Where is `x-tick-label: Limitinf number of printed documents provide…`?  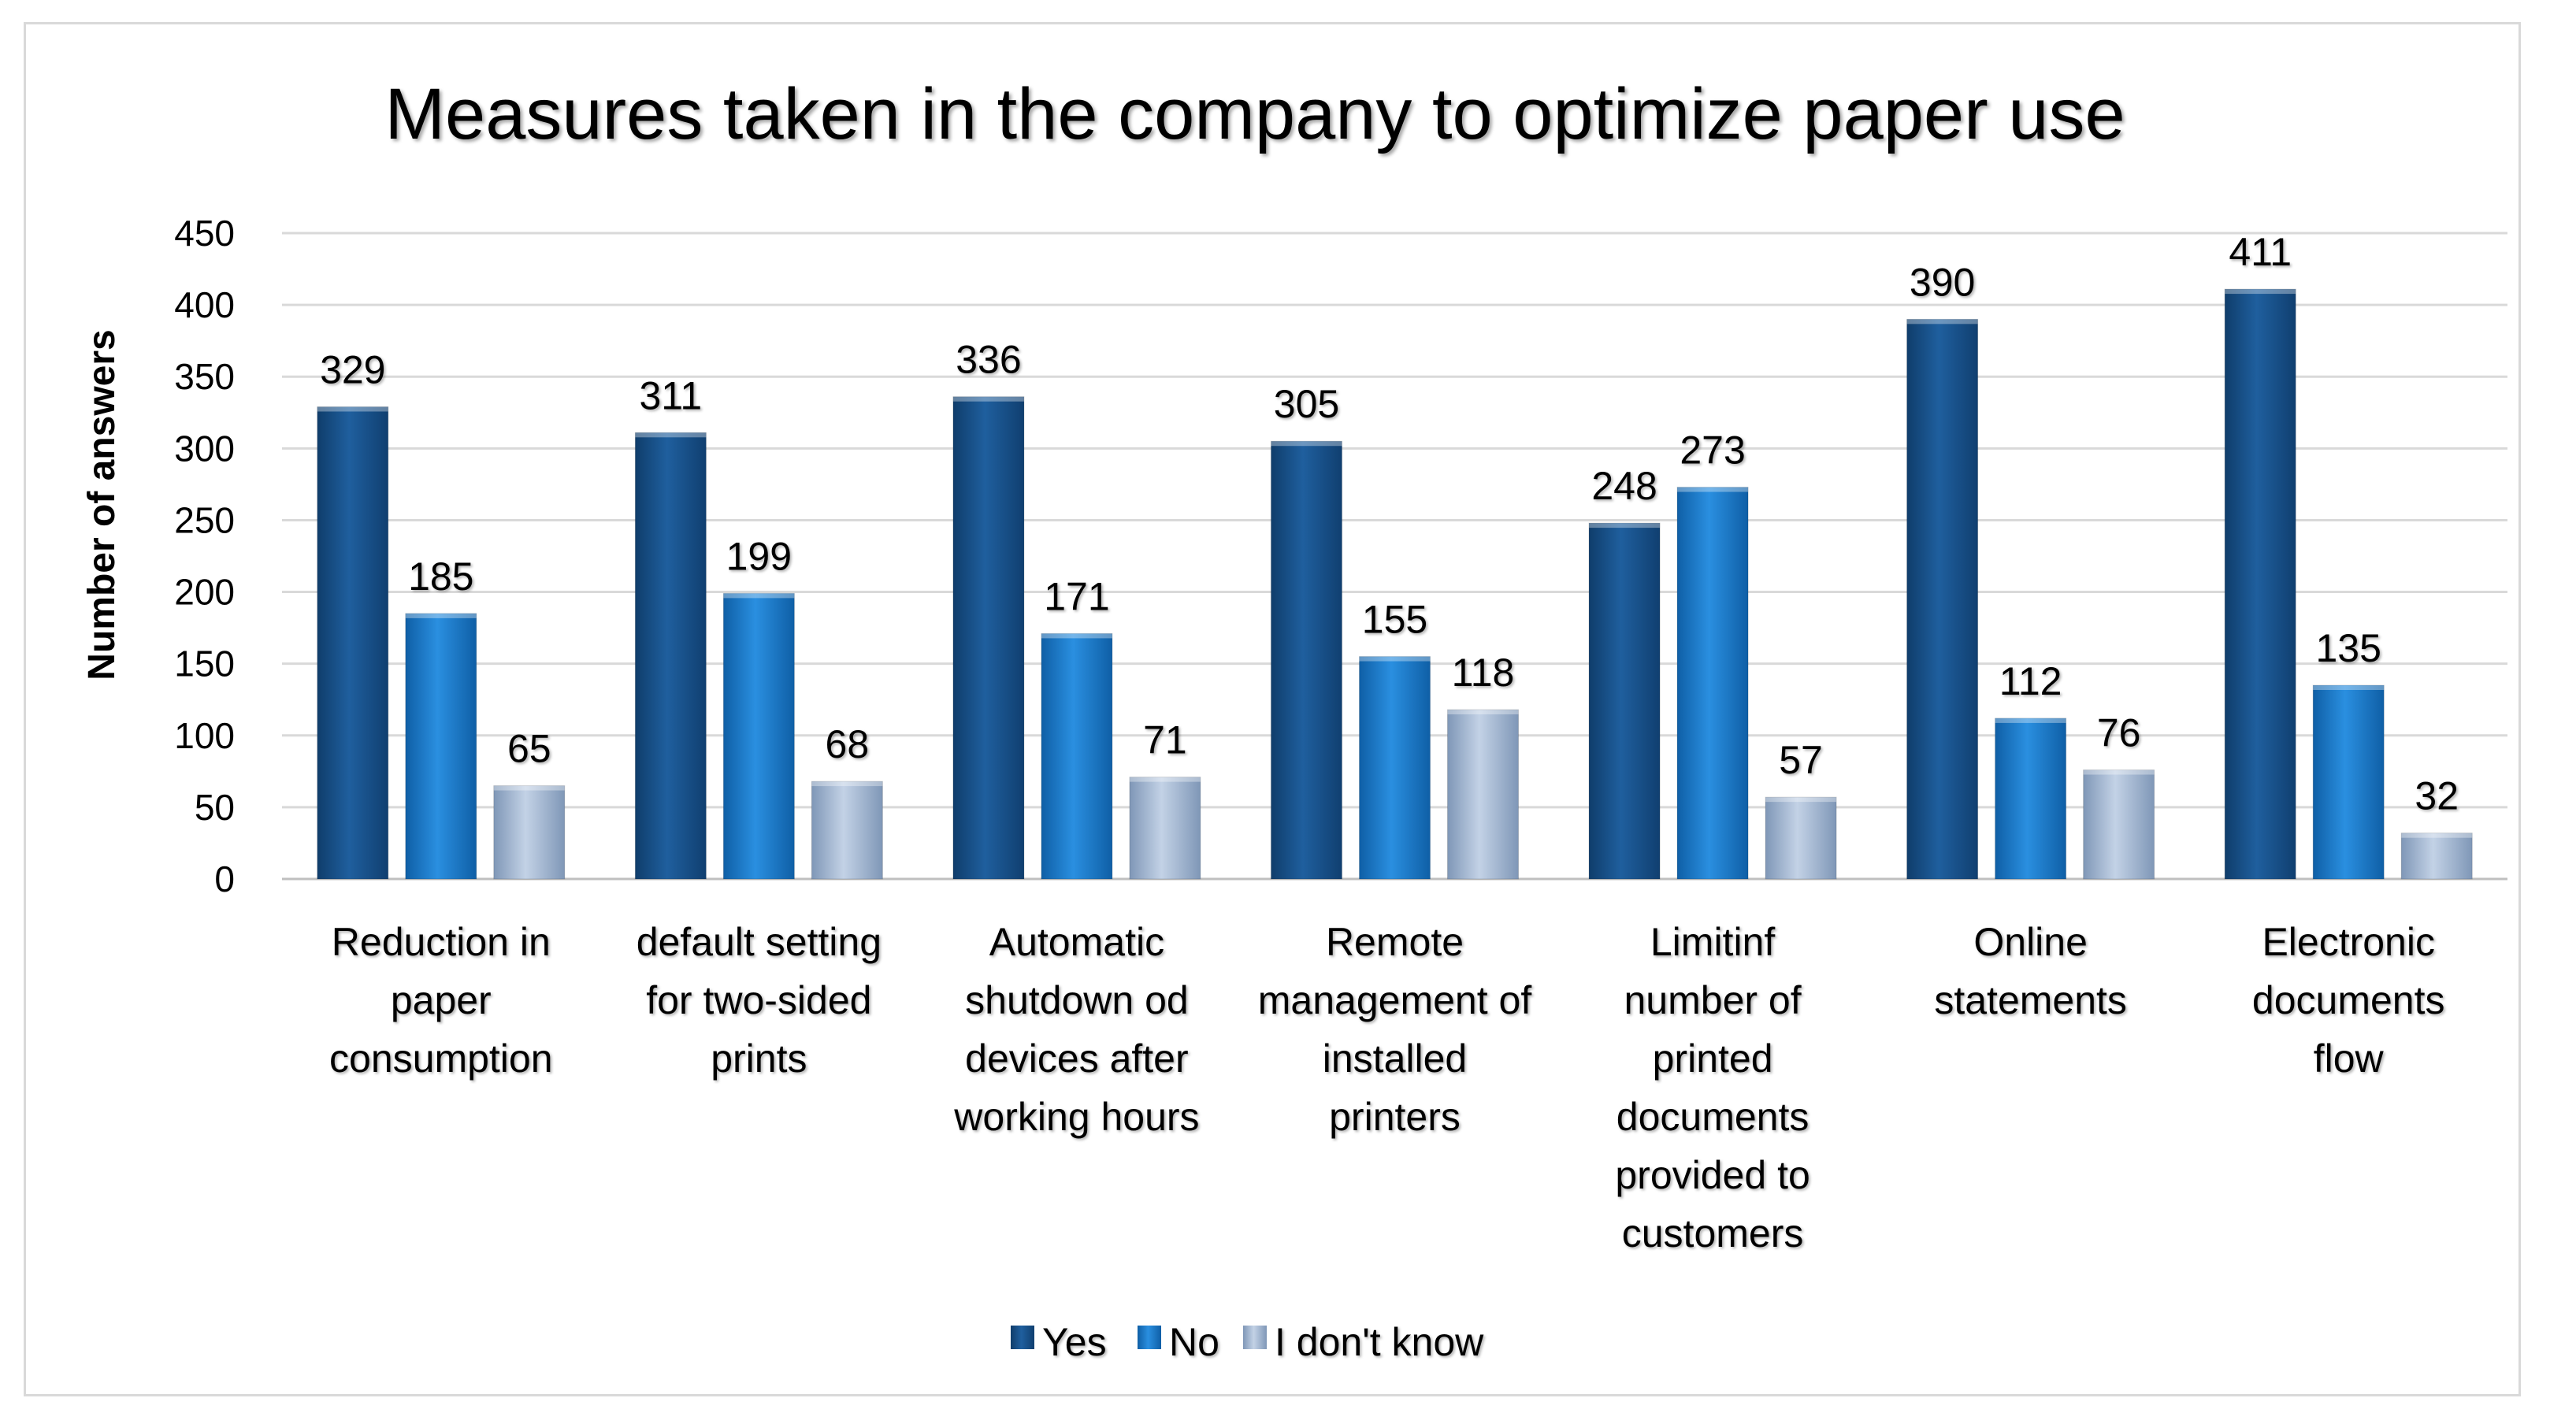 x-tick-label: Limitinf number of printed documents provide… is located at coordinates (1712, 1087).